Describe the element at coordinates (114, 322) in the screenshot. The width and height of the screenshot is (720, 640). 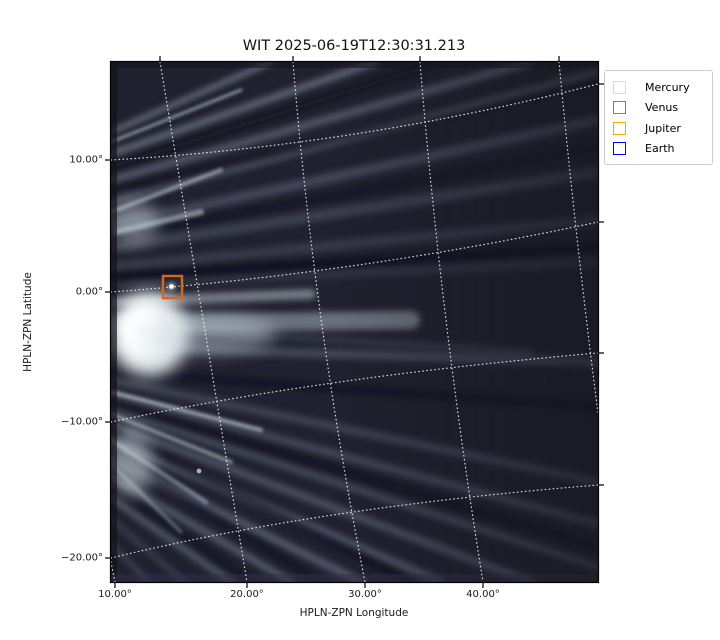
I see `left-edge-band` at that location.